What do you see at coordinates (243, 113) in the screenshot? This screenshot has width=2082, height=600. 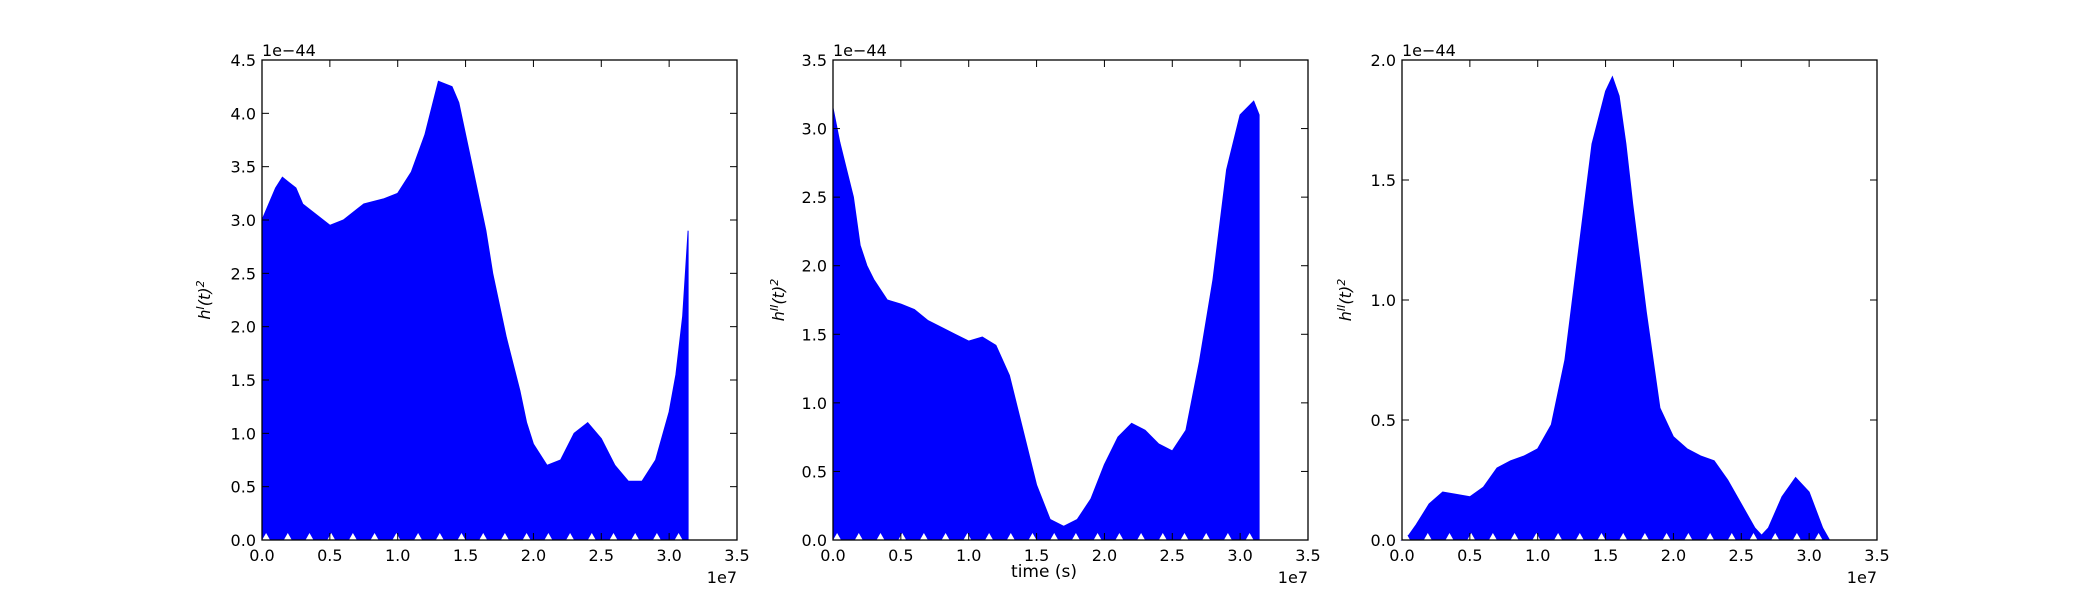 I see `y-tick-label: 4.0` at bounding box center [243, 113].